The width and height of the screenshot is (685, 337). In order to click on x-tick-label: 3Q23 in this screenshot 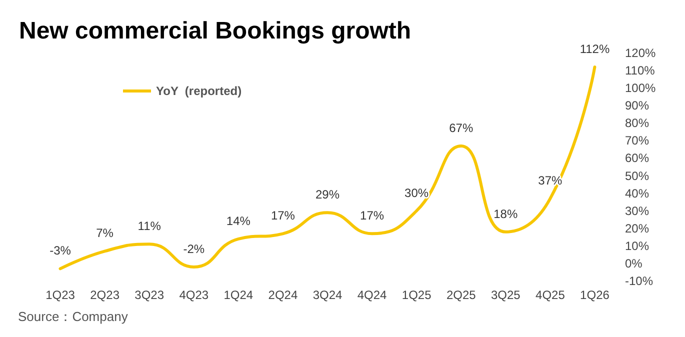, I will do `click(149, 295)`.